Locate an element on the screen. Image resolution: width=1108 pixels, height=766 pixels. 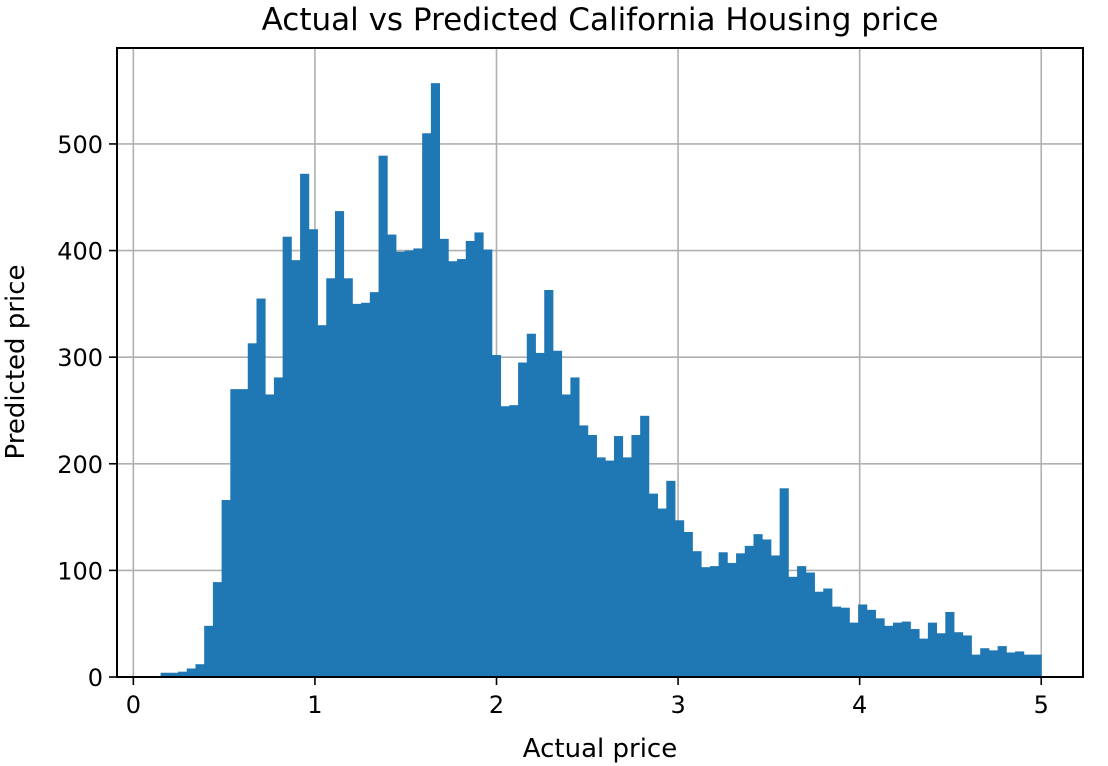
x-axis-label: Actual price is located at coordinates (600, 749).